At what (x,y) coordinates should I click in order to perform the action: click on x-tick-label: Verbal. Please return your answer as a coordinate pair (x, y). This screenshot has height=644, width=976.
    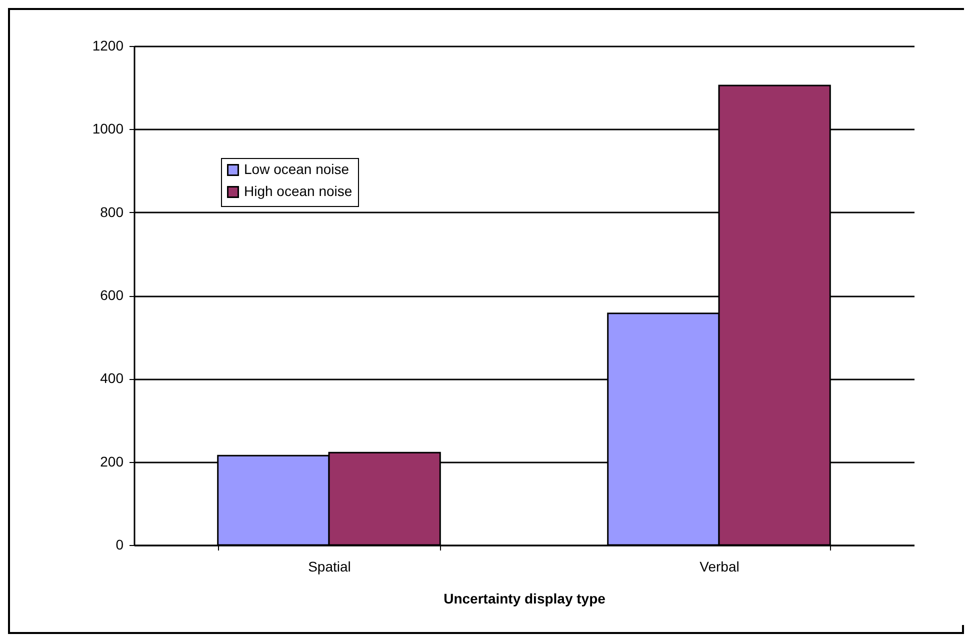
    Looking at the image, I should click on (720, 566).